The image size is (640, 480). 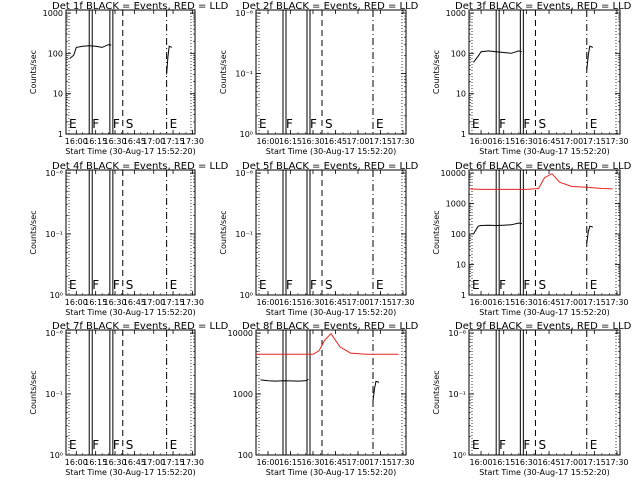 I want to click on chart-title: Det 8f BLACK = Events, RED = LLD, so click(x=330, y=326).